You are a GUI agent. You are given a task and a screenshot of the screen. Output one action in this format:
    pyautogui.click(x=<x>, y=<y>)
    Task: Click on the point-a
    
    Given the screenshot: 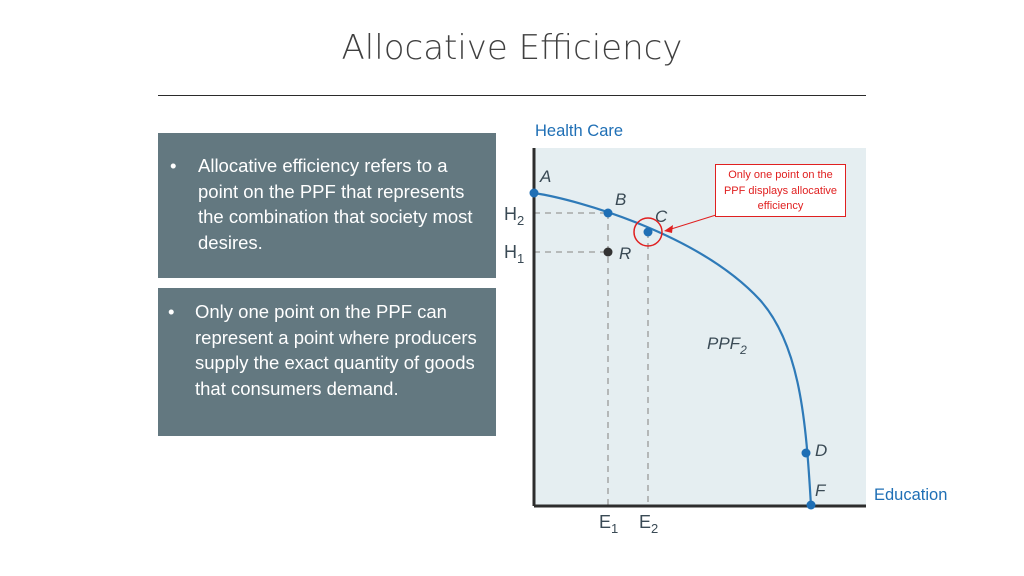 What is the action you would take?
    pyautogui.click(x=534, y=193)
    